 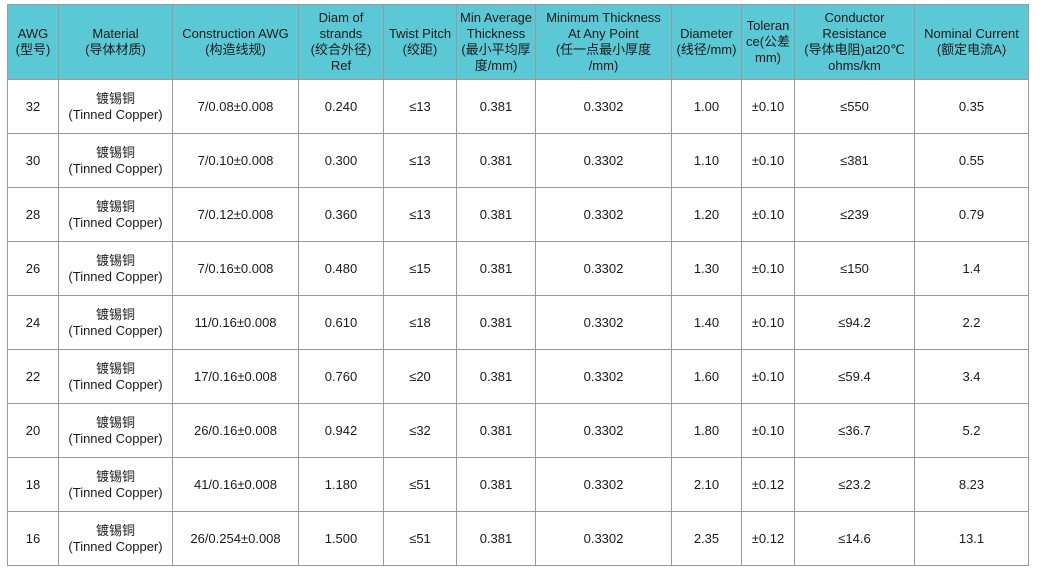 I want to click on cell-diameter: 2.35, so click(x=706, y=538).